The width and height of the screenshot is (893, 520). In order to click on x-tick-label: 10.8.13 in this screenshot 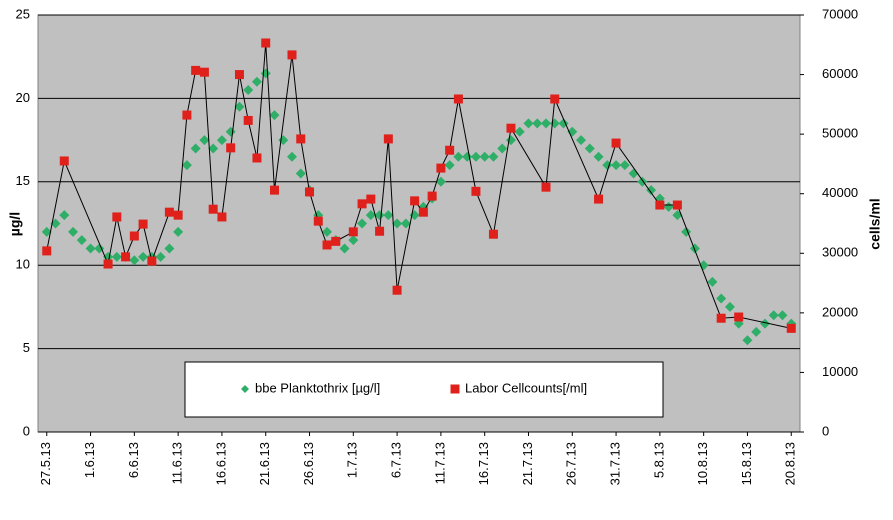, I will do `click(702, 463)`.